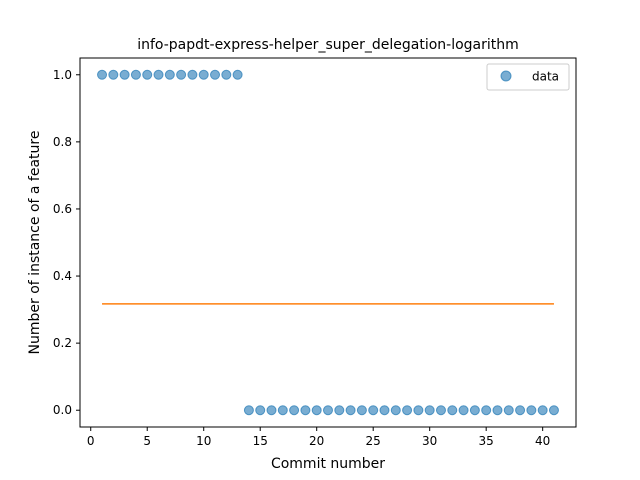  I want to click on x-tick-label: 40, so click(542, 441).